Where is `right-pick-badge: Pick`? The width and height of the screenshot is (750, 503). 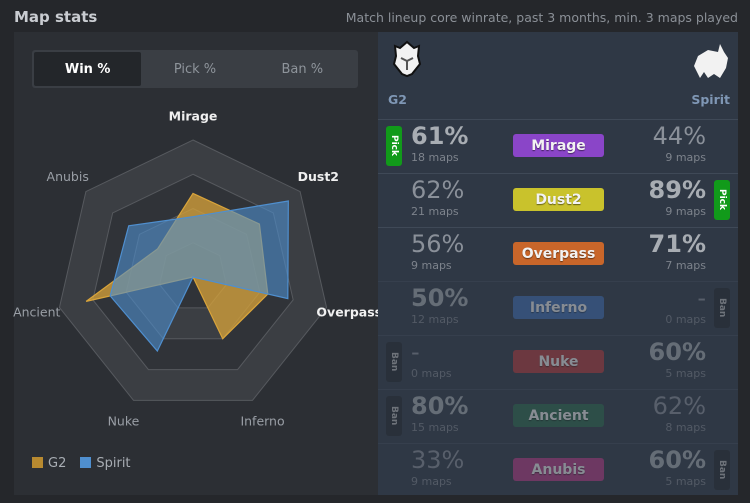 right-pick-badge: Pick is located at coordinates (722, 200).